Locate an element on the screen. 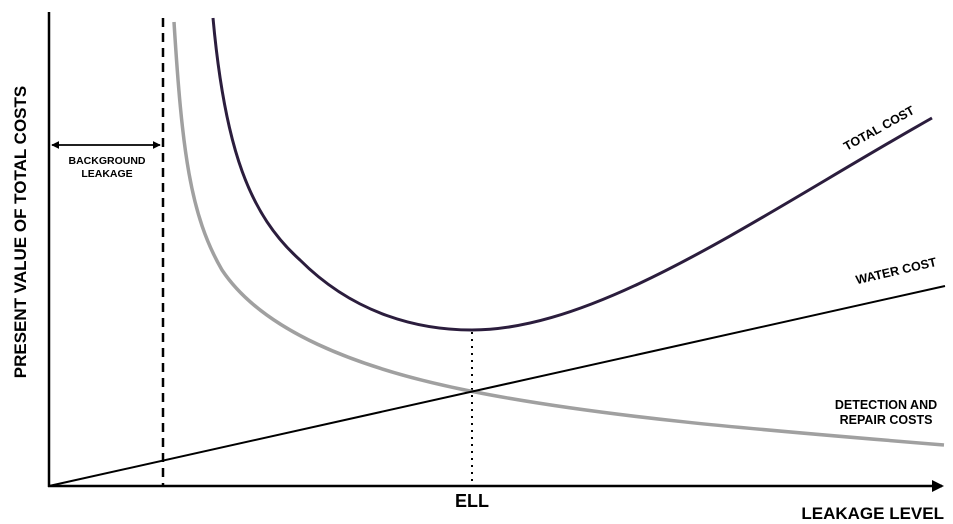  water-cost-label: WATER COST is located at coordinates (896, 271).